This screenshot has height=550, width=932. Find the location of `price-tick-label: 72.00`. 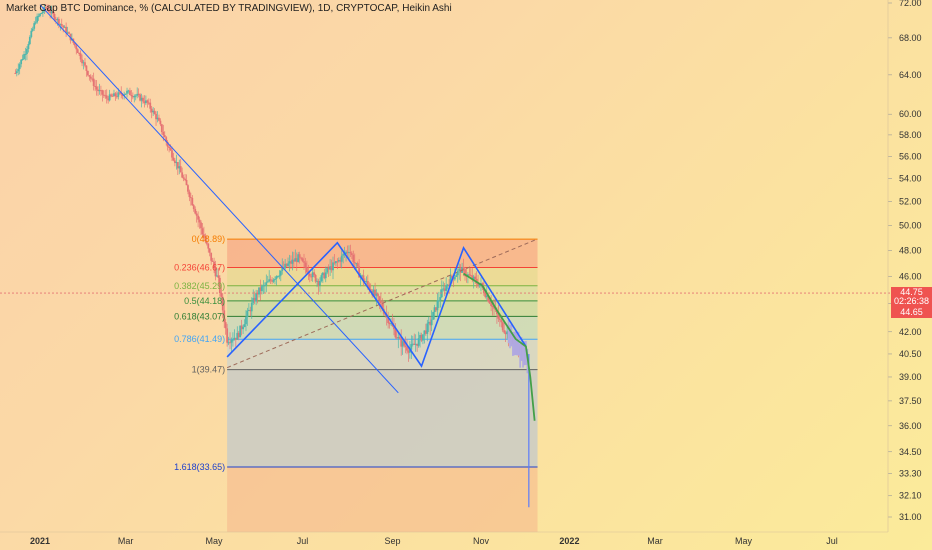

price-tick-label: 72.00 is located at coordinates (910, 4).